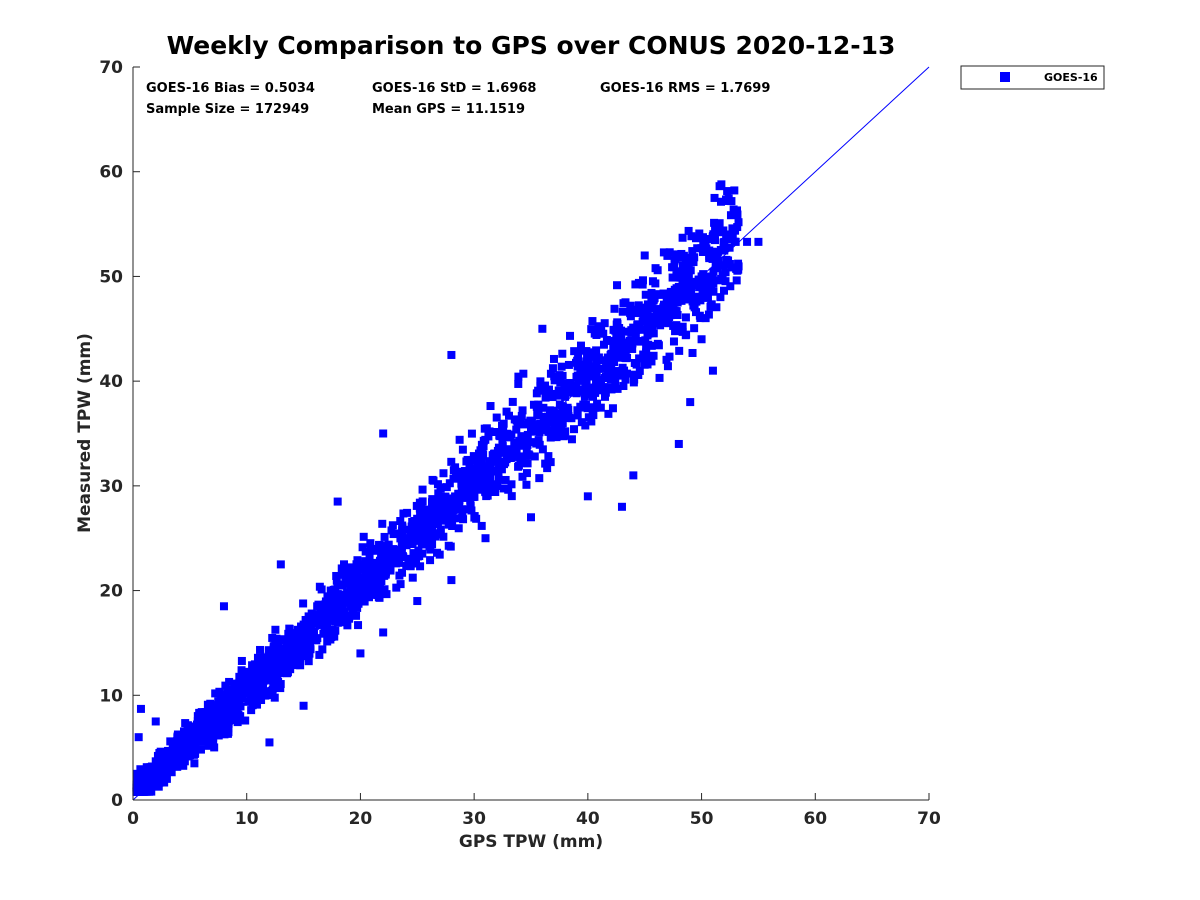 The width and height of the screenshot is (1200, 900). Describe the element at coordinates (111, 277) in the screenshot. I see `y-tick-label: 50` at that location.